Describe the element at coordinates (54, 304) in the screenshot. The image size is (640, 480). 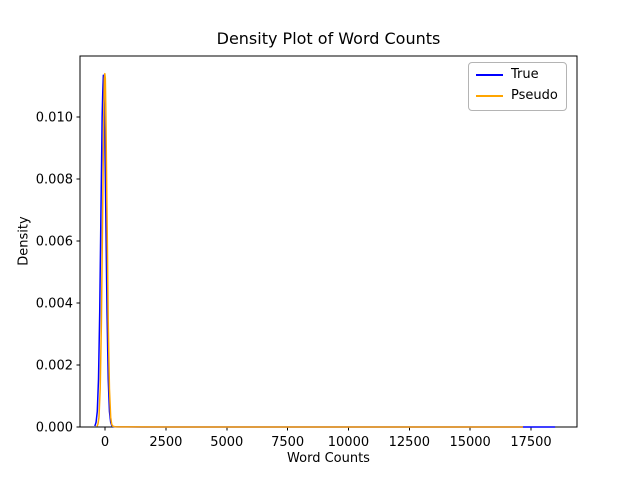
I see `y-tick-label: 0.004` at that location.